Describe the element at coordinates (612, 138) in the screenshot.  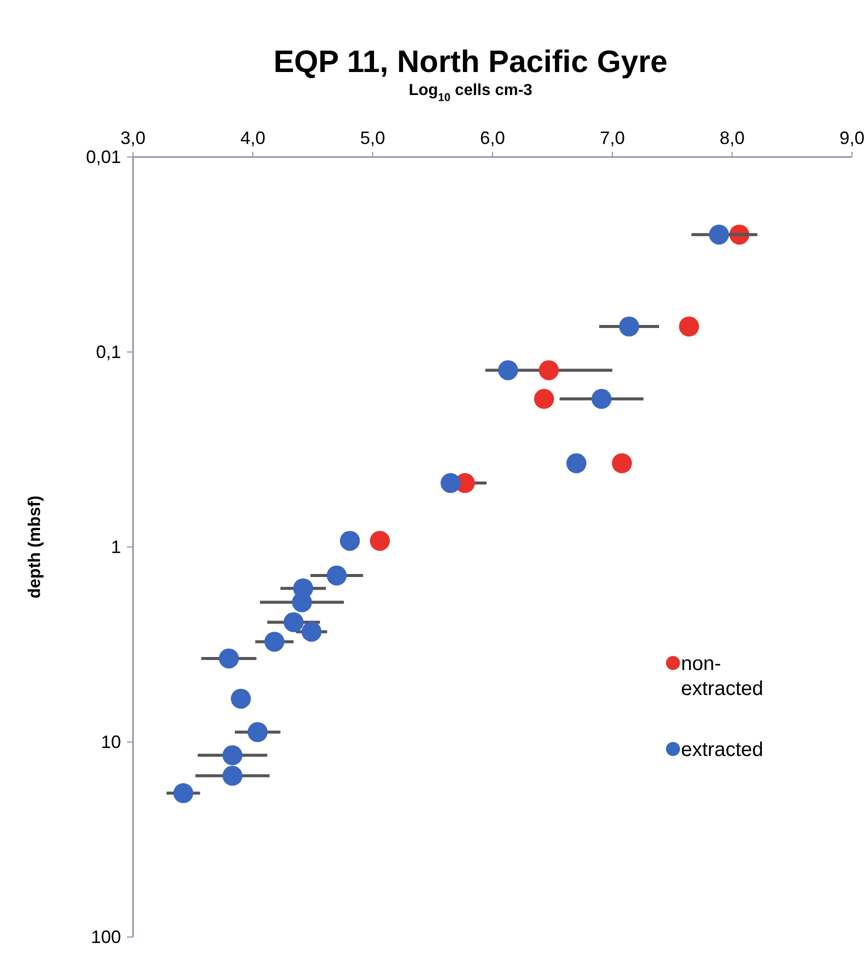
I see `x-tick-label: 7,0` at that location.